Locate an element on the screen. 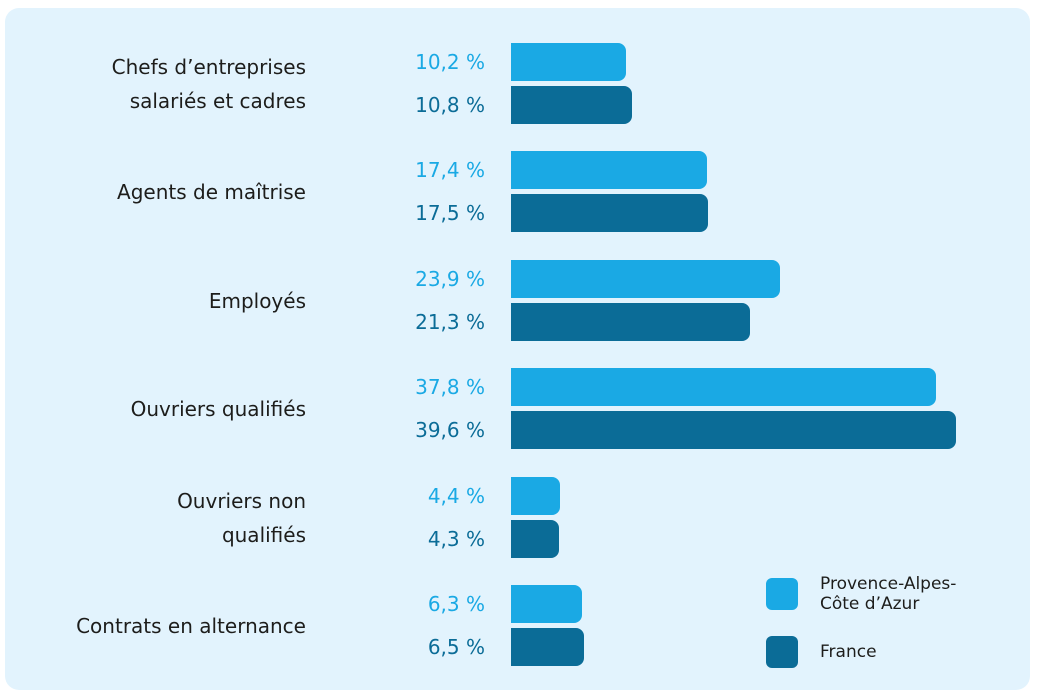  category-label: Ouvriers qualifiés is located at coordinates (218, 409).